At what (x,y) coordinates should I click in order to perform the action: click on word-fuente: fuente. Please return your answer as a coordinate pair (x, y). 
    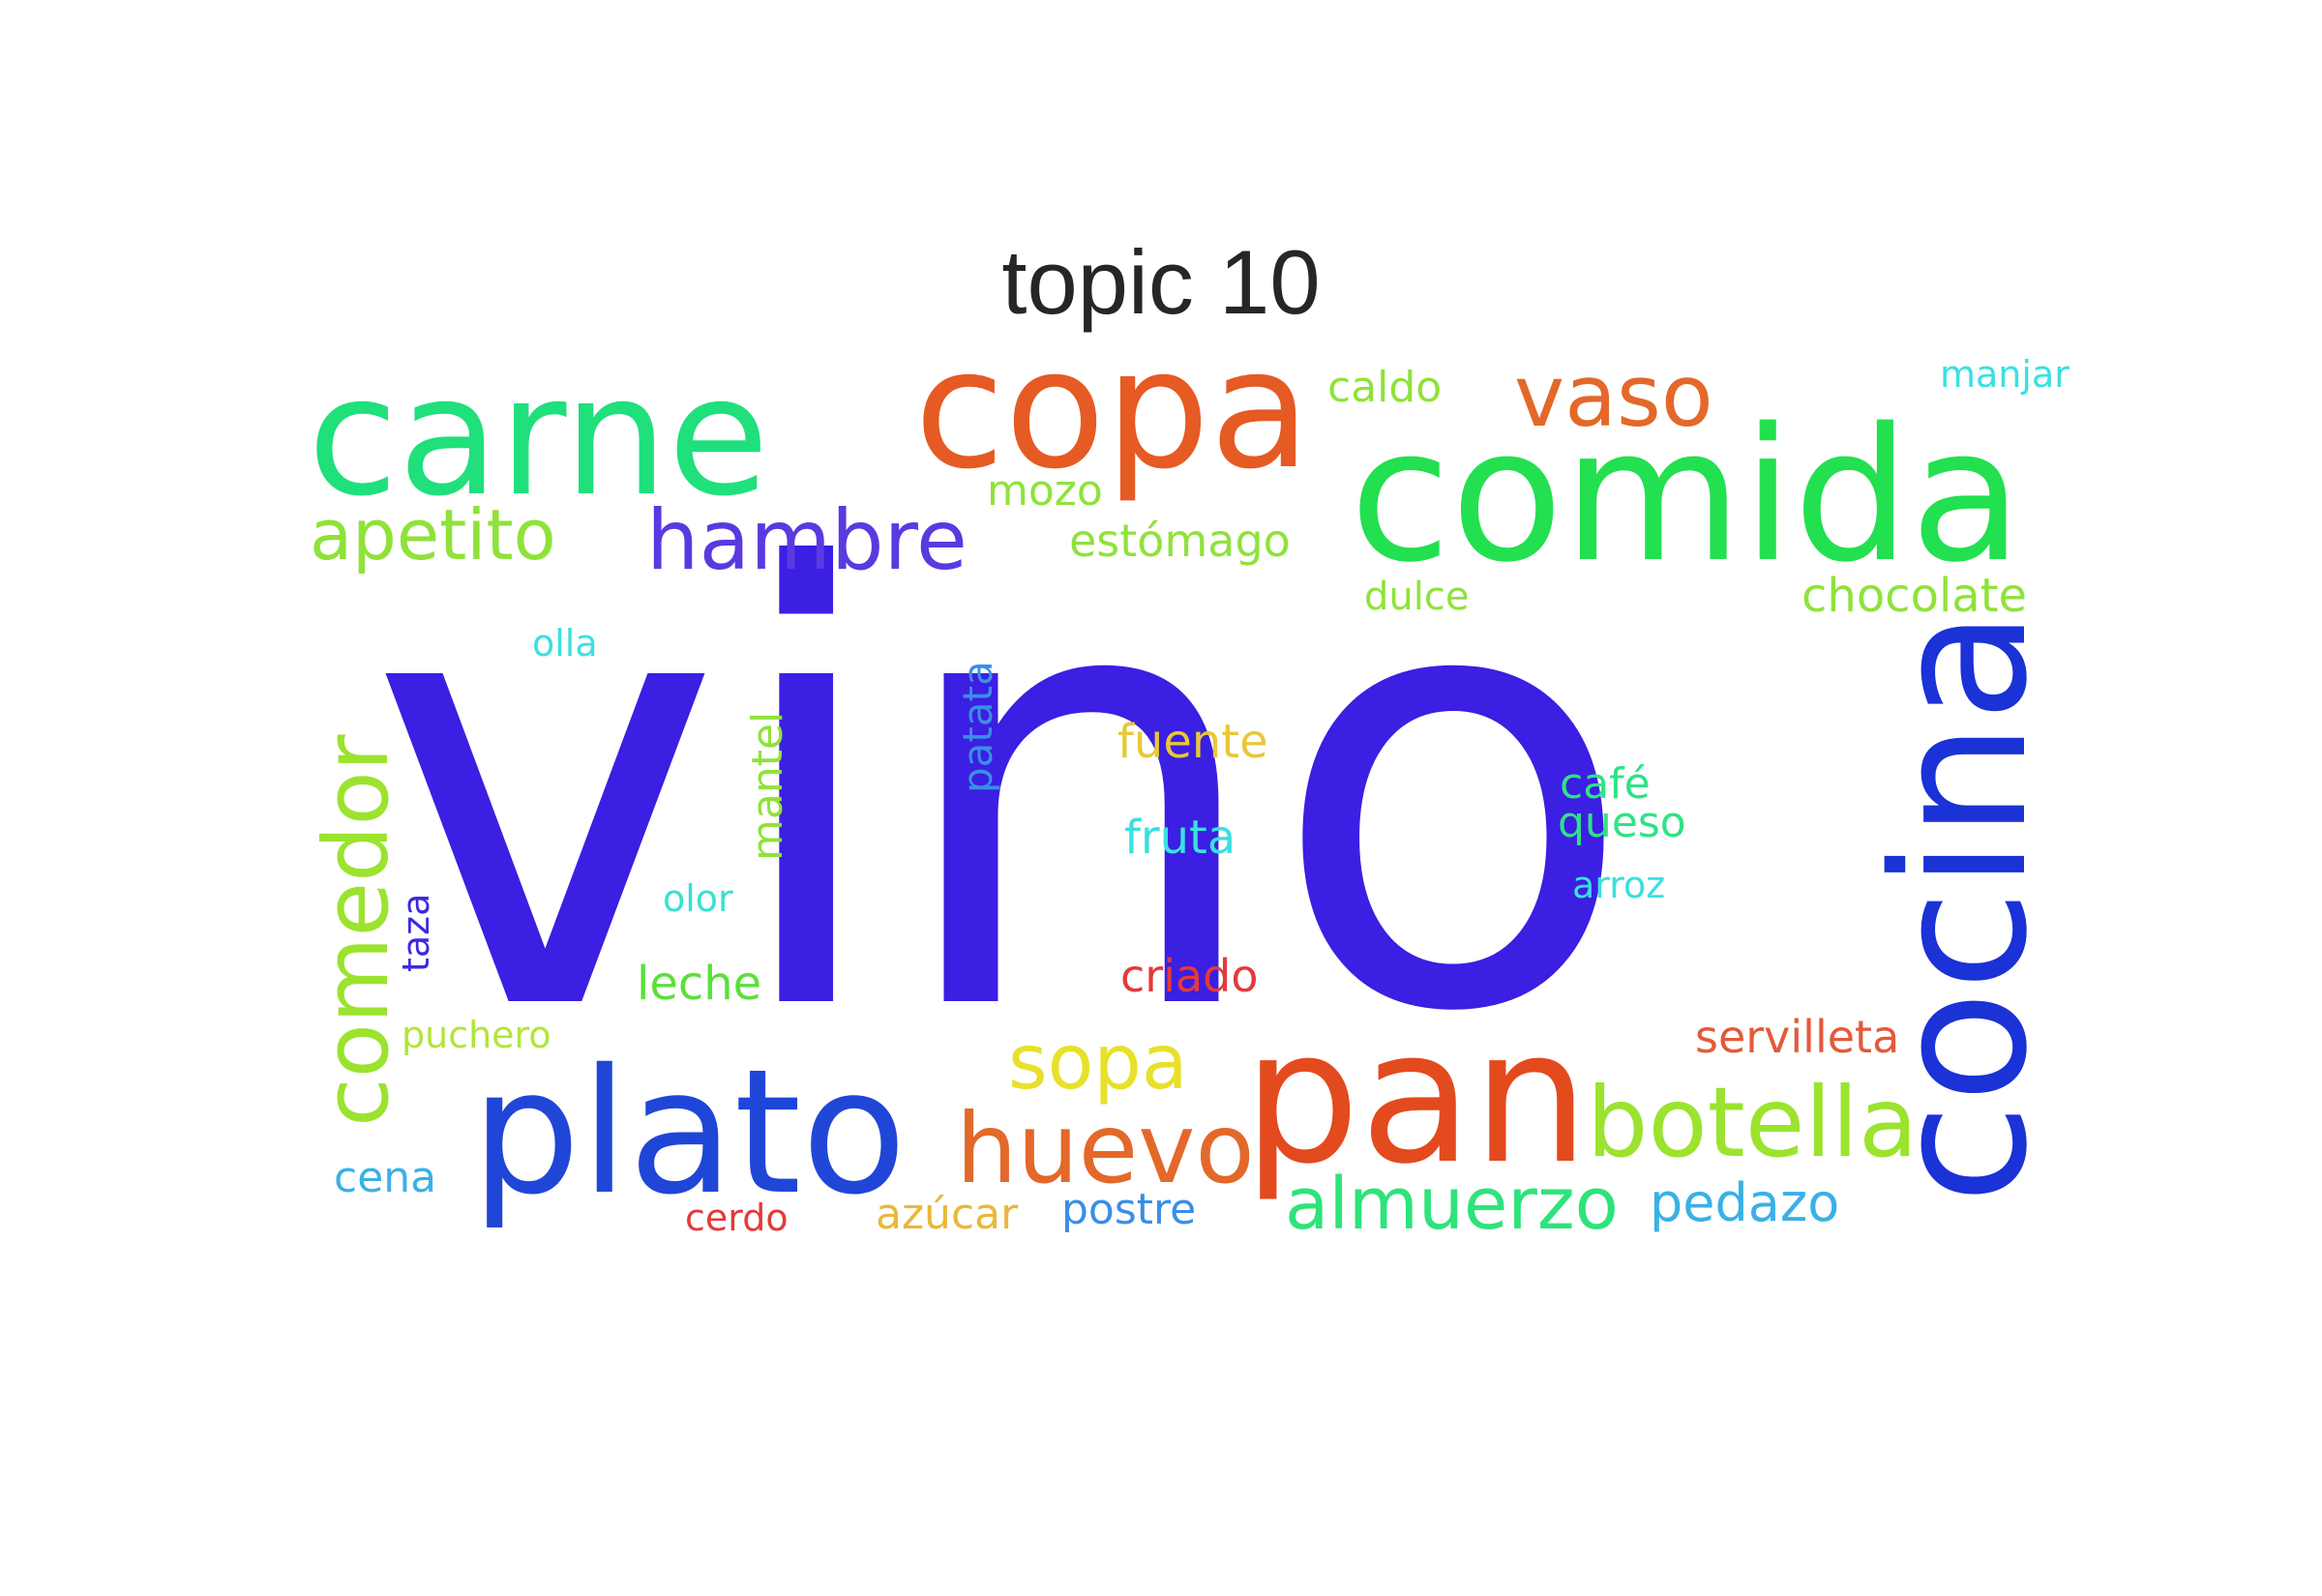
    Looking at the image, I should click on (1192, 742).